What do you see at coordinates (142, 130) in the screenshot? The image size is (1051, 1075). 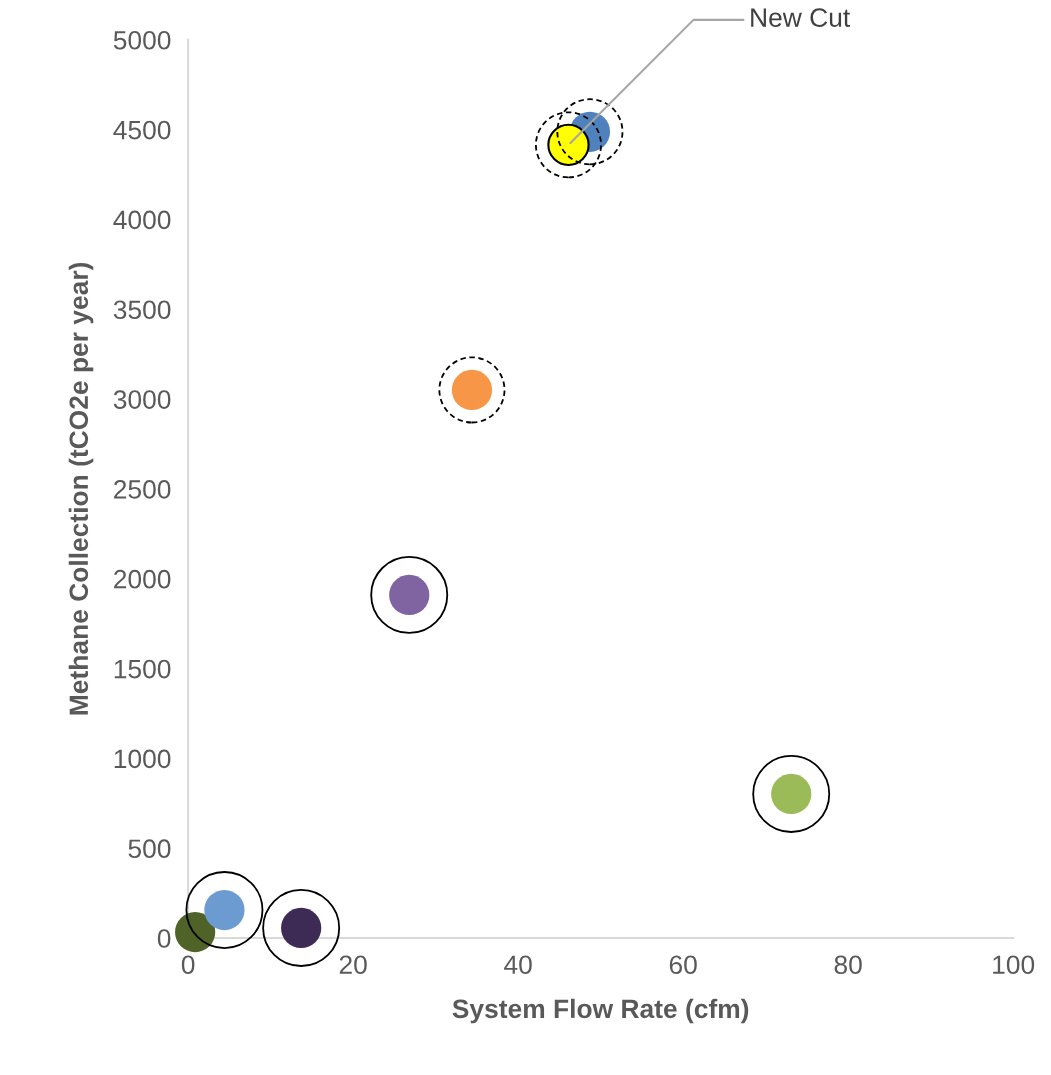 I see `y-tick-label: 4500` at bounding box center [142, 130].